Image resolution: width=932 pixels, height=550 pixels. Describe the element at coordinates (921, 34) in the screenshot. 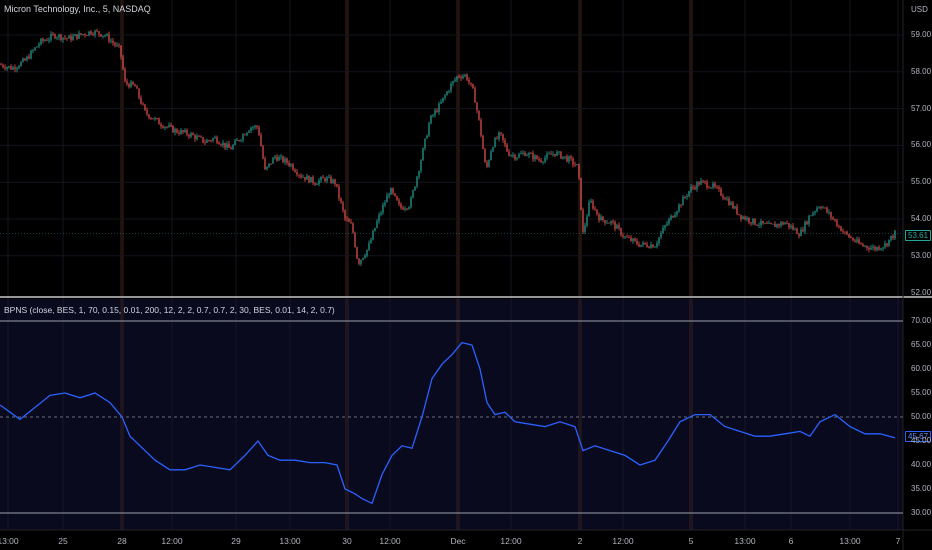

I see `price-tick-label: 59.00` at that location.